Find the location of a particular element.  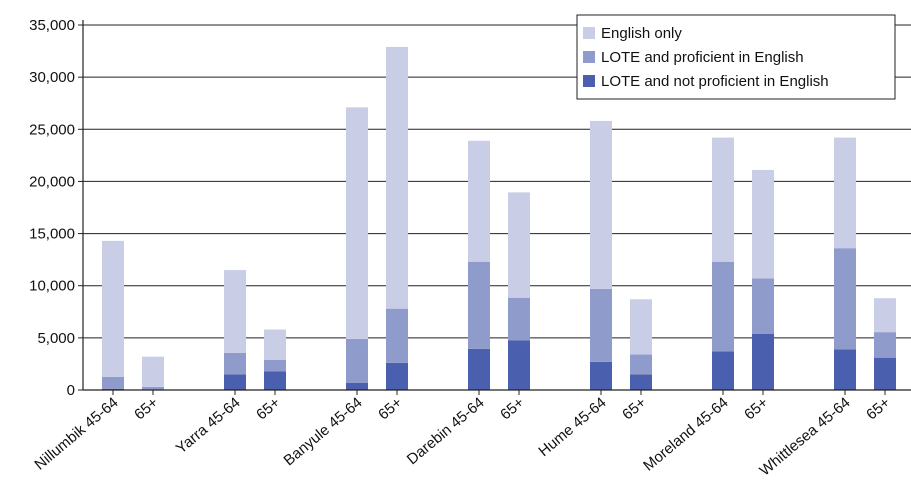

y-tick-label: 15,000 is located at coordinates (52, 234).